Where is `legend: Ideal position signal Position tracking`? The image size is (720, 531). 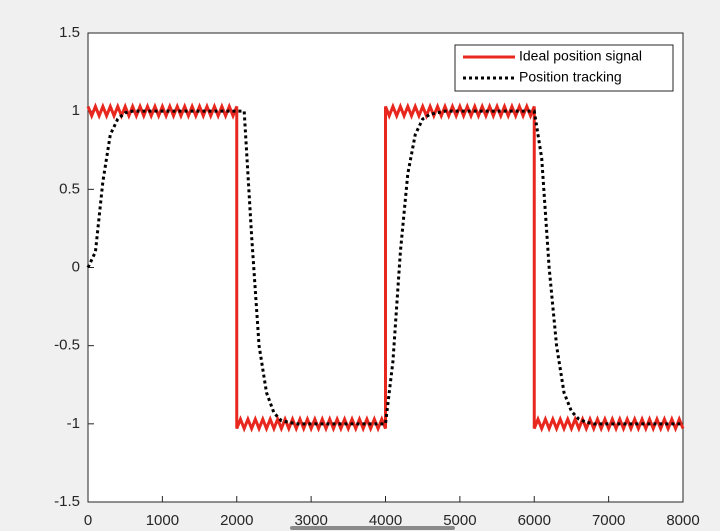
legend: Ideal position signal Position tracking is located at coordinates (564, 68).